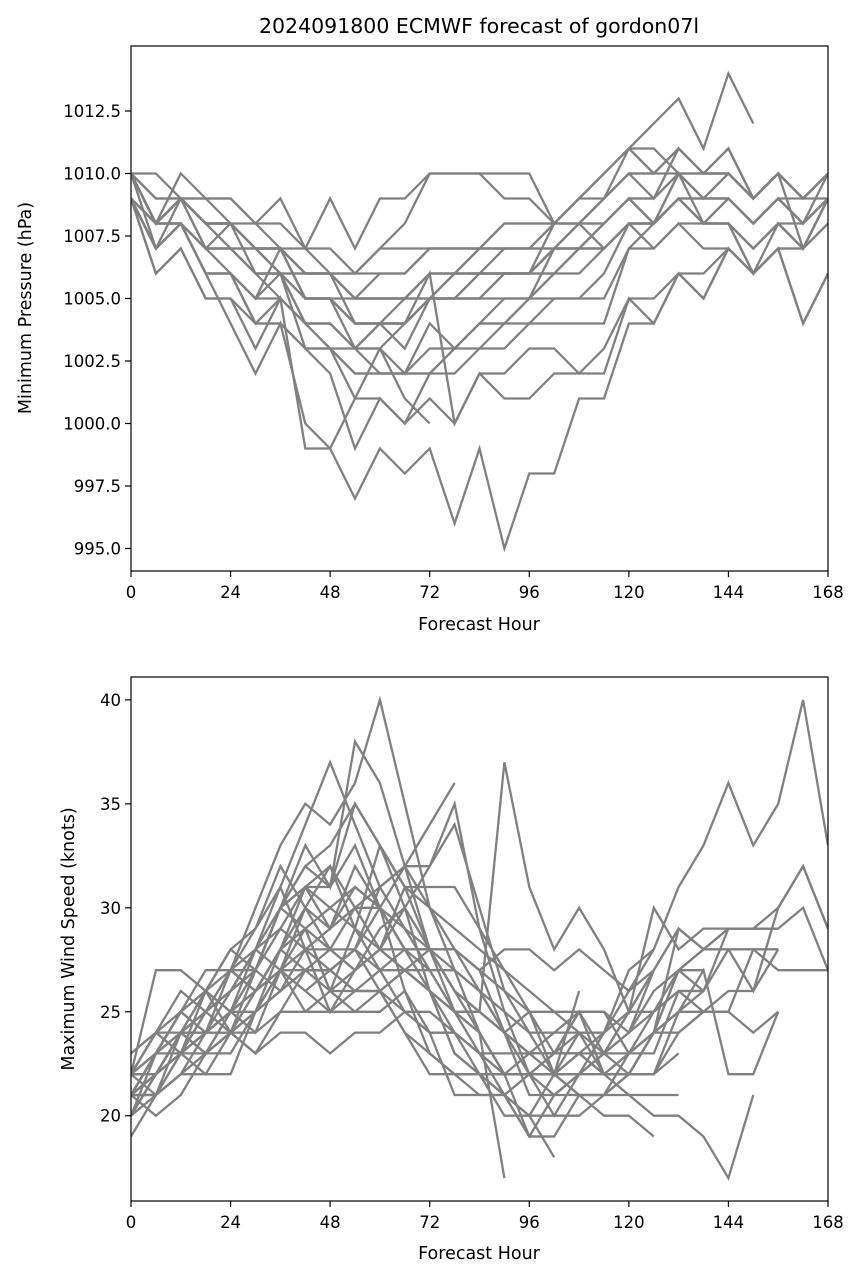 Image resolution: width=863 pixels, height=1279 pixels. What do you see at coordinates (92, 299) in the screenshot?
I see `pressure-y-tick-label: 1005.0` at bounding box center [92, 299].